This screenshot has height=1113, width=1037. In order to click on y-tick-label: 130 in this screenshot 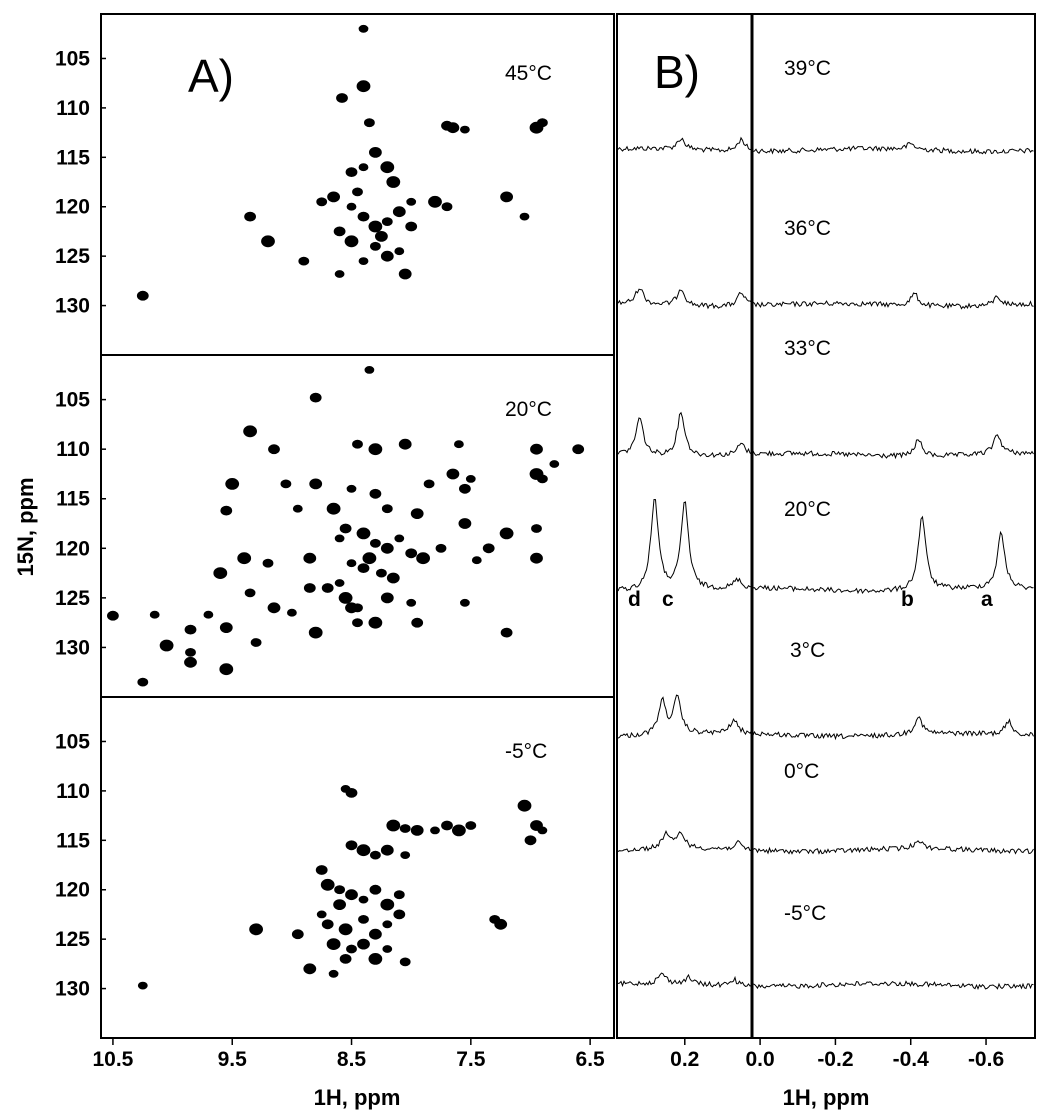, I will do `click(72, 647)`.